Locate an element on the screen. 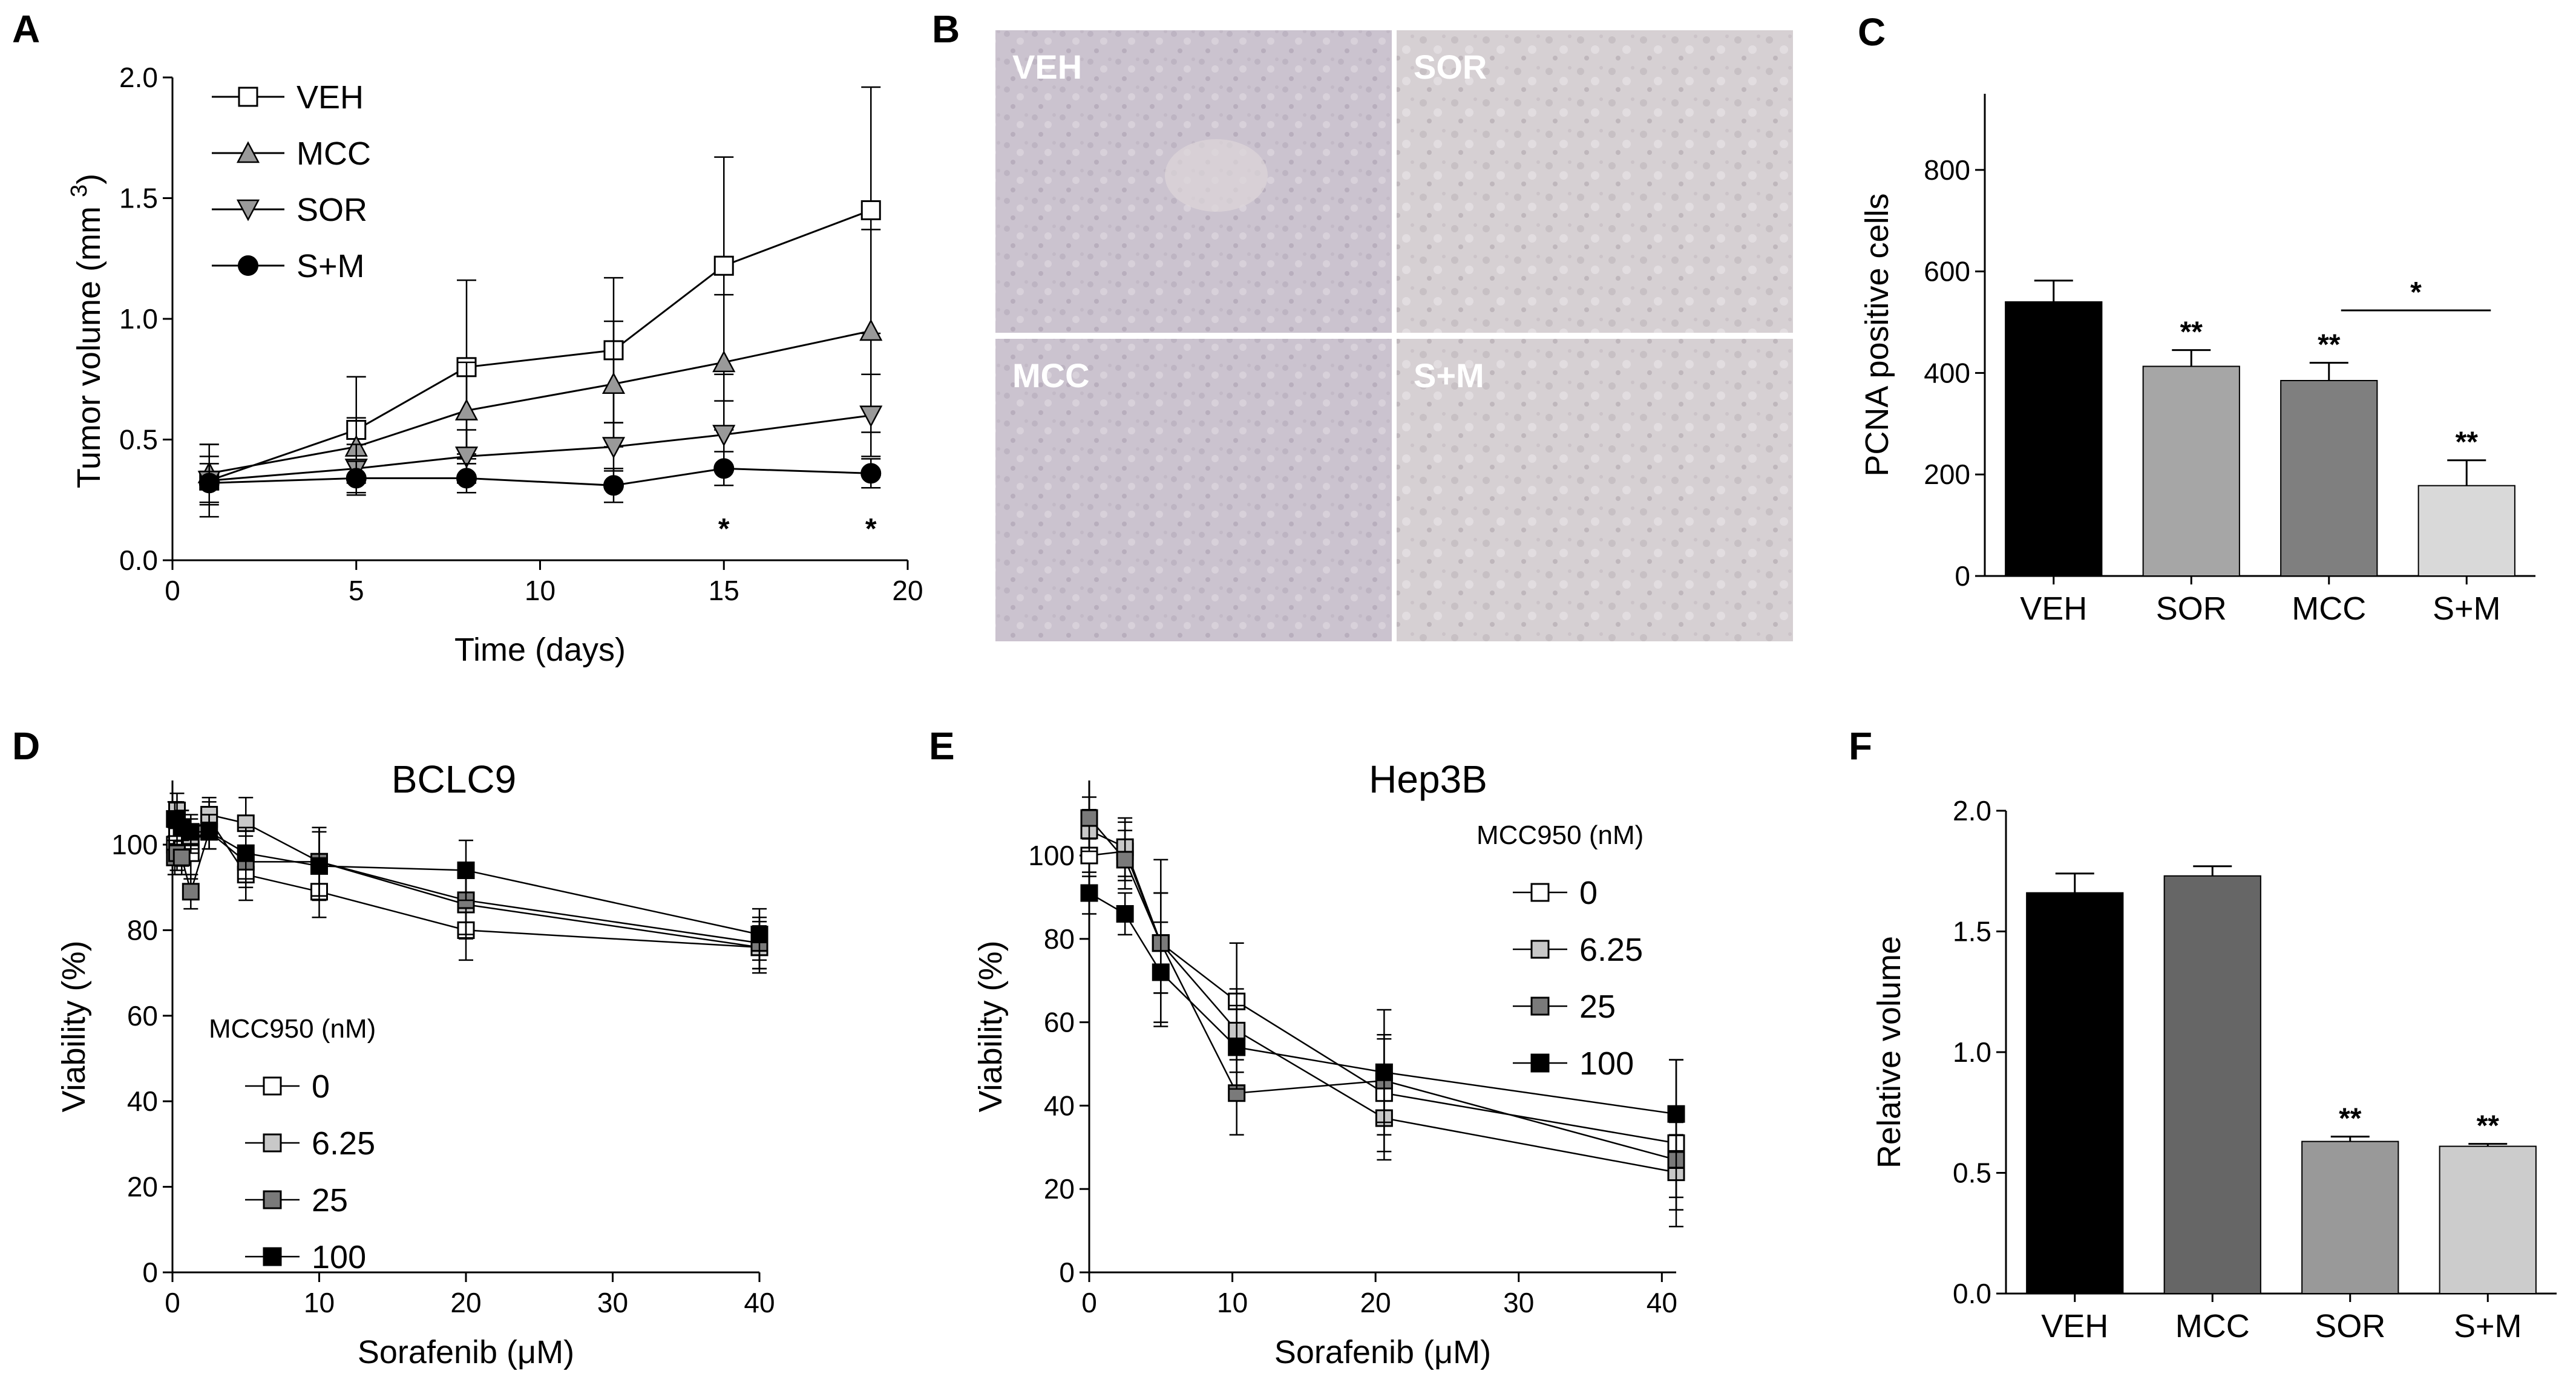 This screenshot has height=1397, width=2576. series-line-MCC is located at coordinates (540, 402).